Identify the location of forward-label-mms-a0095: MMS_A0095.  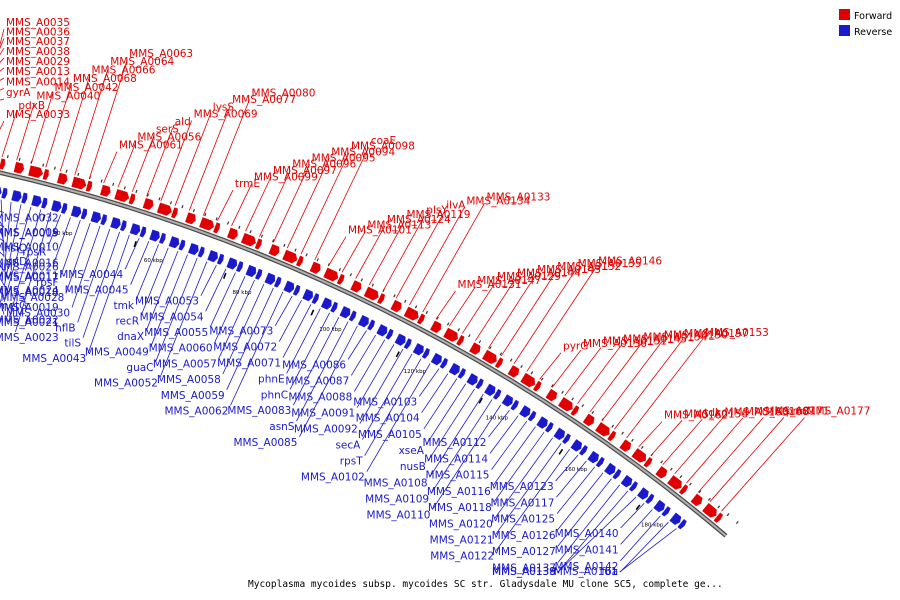
(344, 158).